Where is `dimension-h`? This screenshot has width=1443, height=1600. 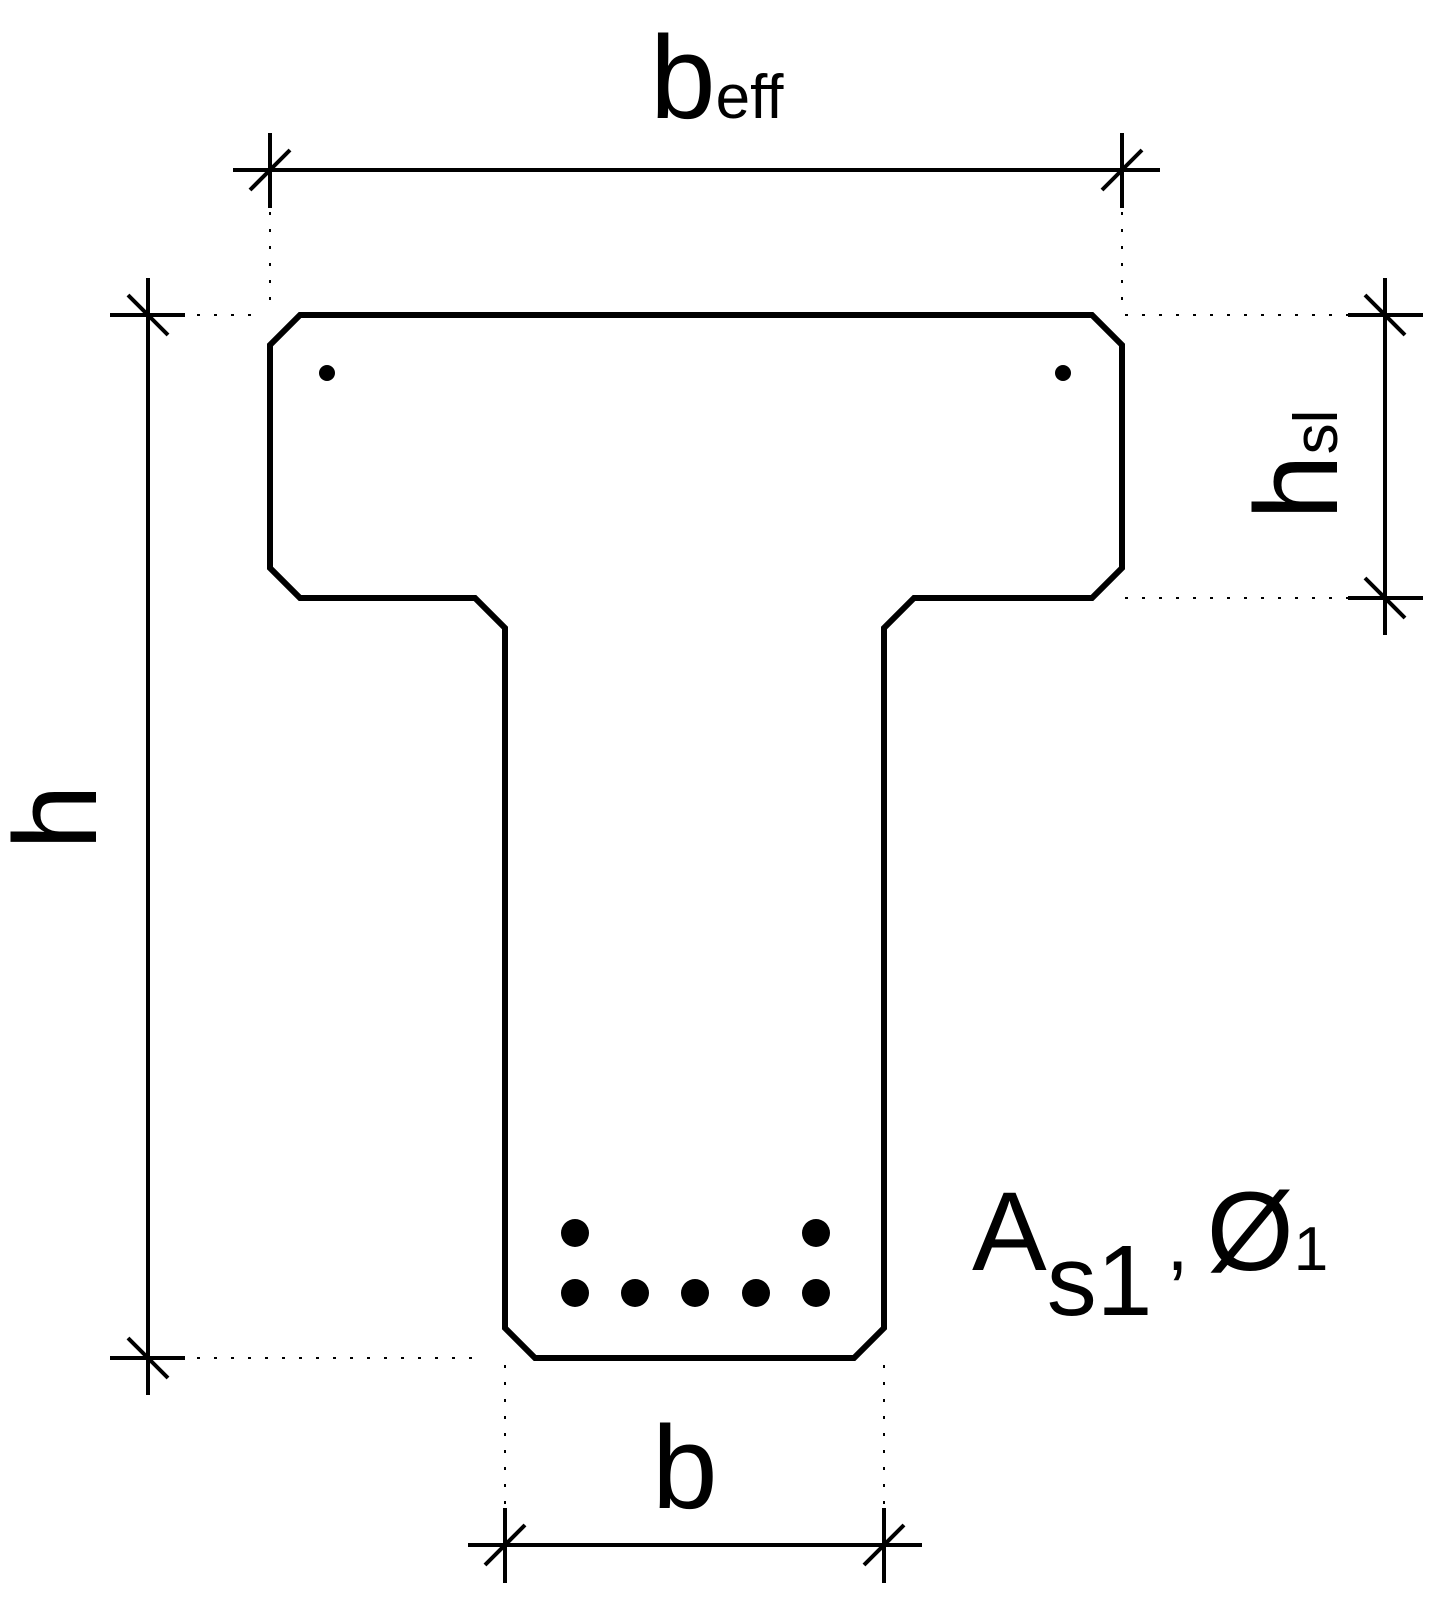
dimension-h is located at coordinates (147, 836).